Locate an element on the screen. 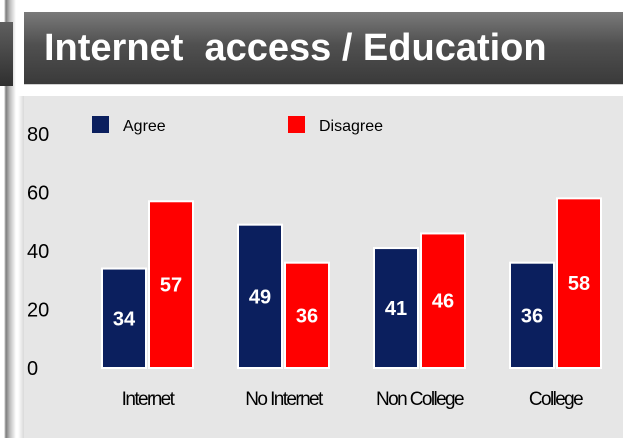 This screenshot has height=438, width=623. data-label: 57 is located at coordinates (171, 286).